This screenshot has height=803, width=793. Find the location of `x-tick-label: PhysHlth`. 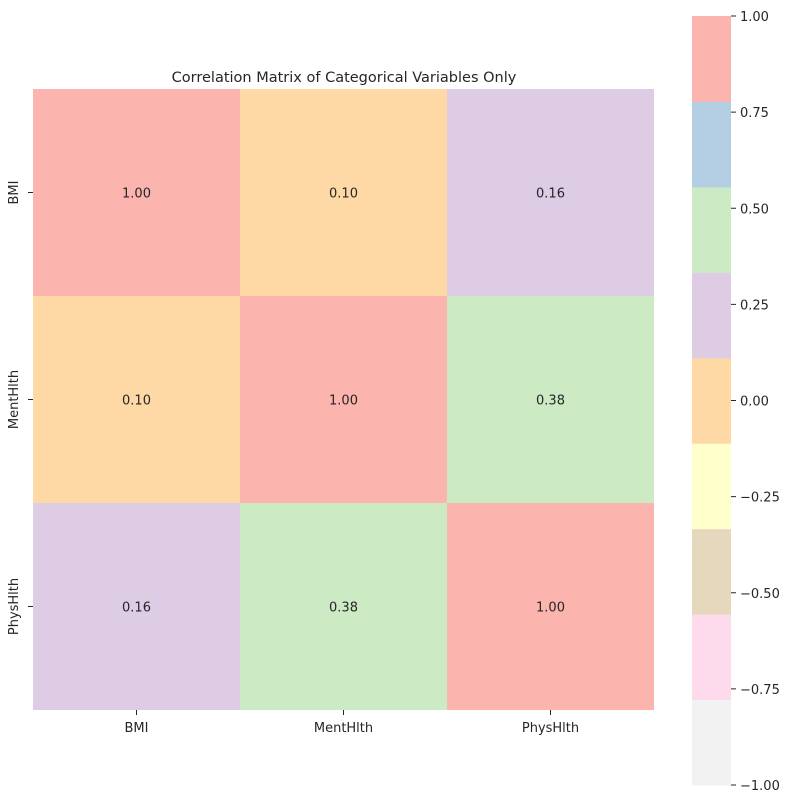

x-tick-label: PhysHlth is located at coordinates (550, 728).